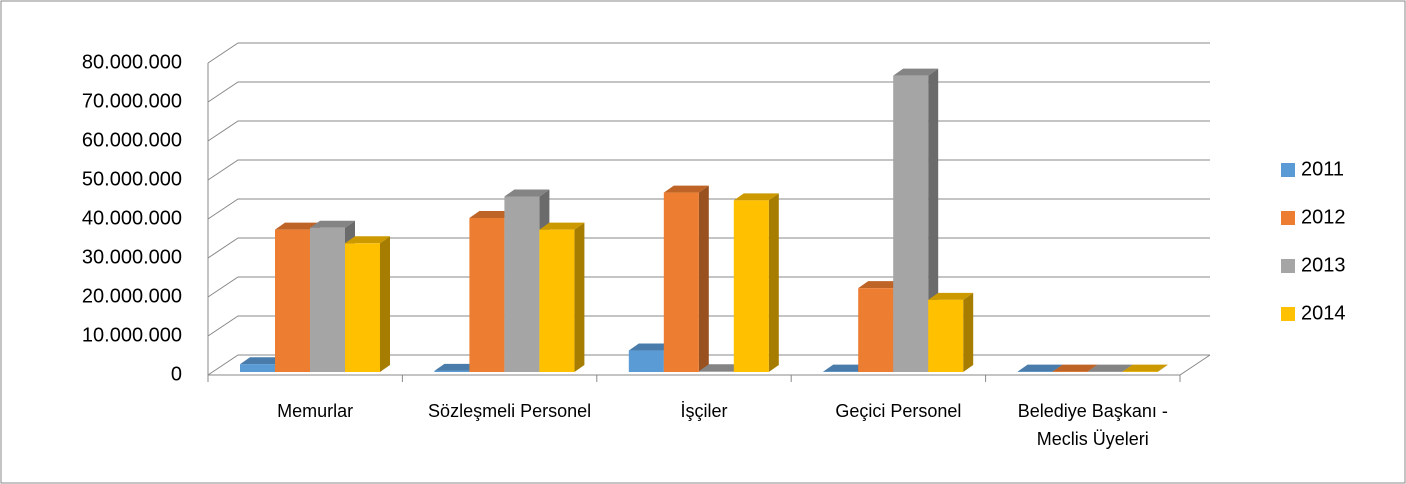 Image resolution: width=1406 pixels, height=484 pixels. I want to click on y-tick-label: 0, so click(176, 374).